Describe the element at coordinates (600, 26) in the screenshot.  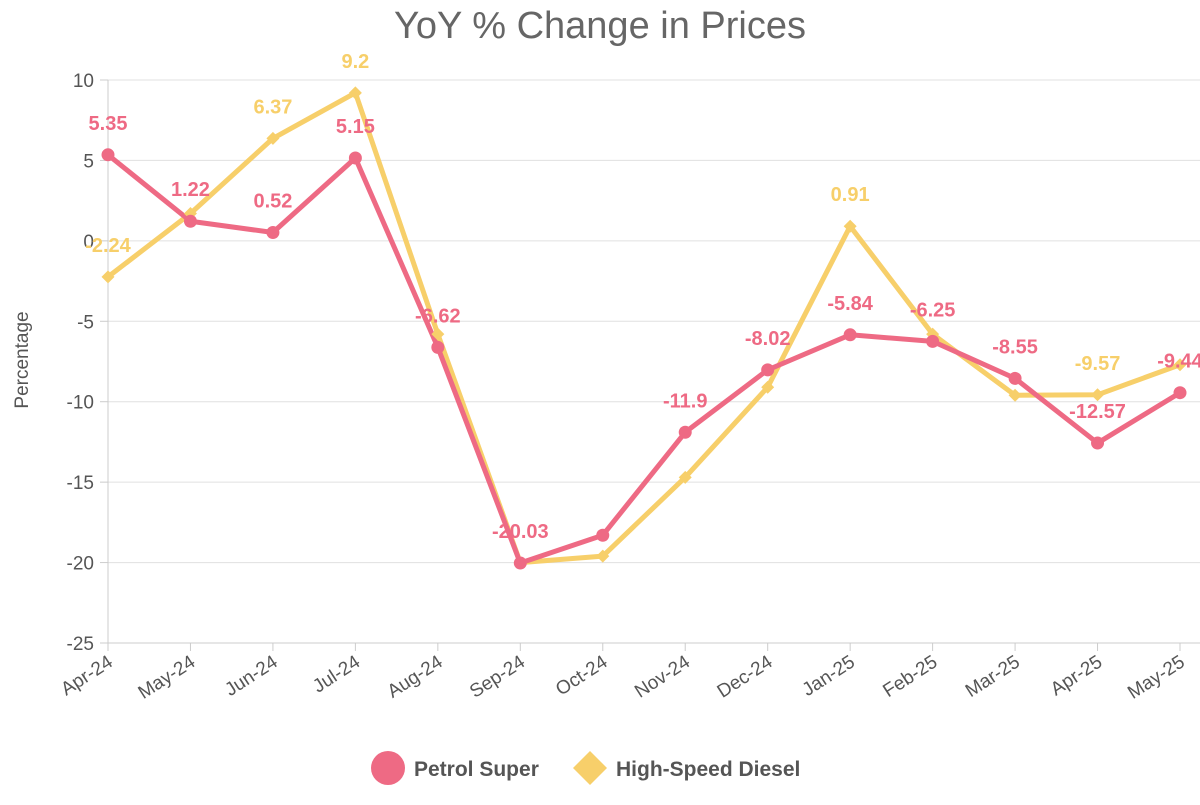
I see `chart-title: YoY % Change in Prices` at that location.